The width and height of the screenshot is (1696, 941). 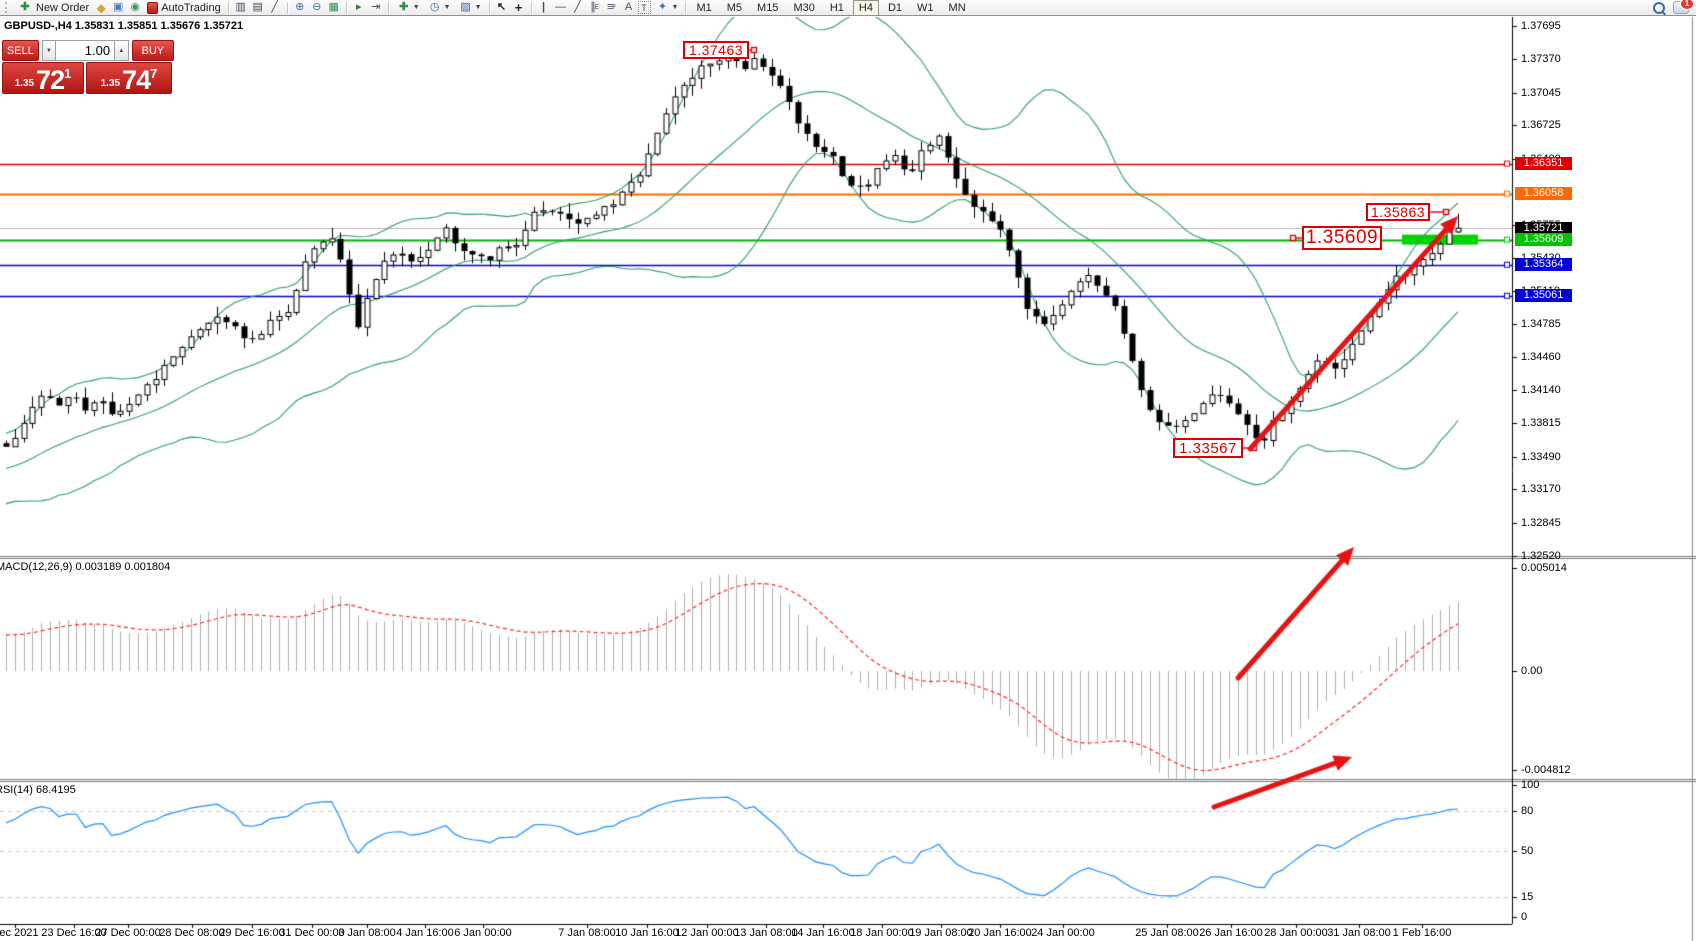 I want to click on volume-input, so click(x=85, y=50).